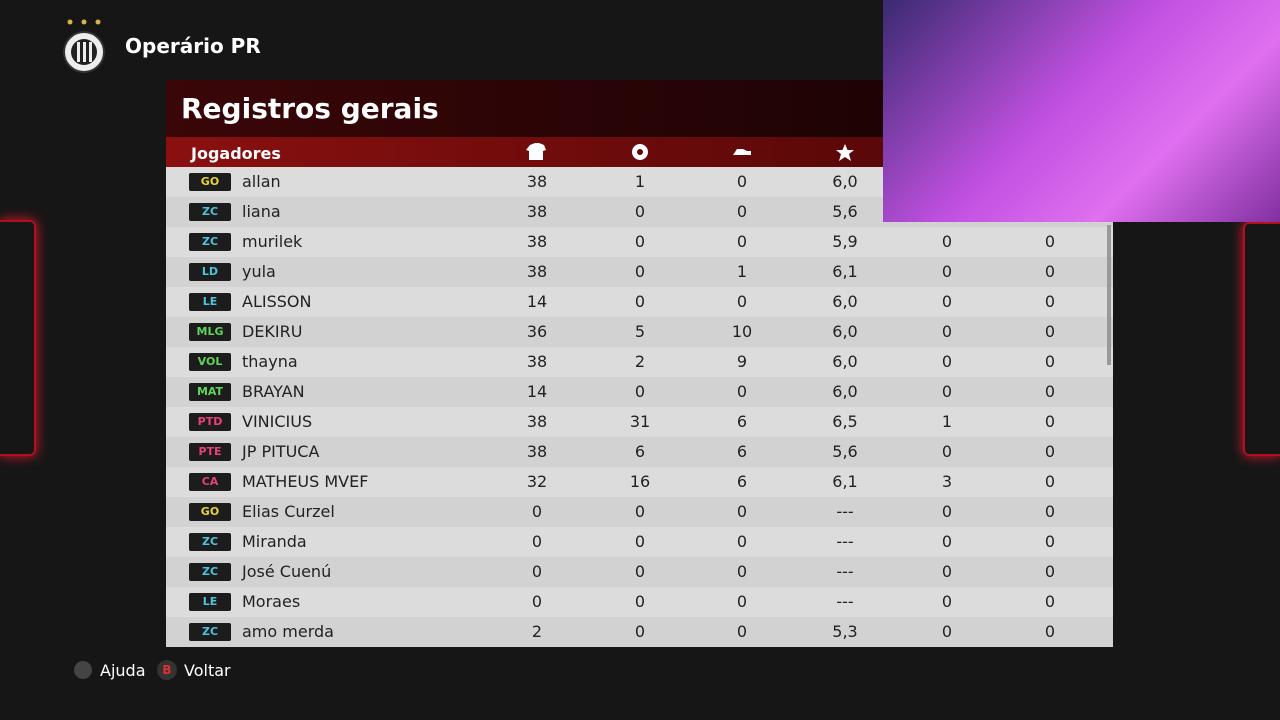  Describe the element at coordinates (84, 46) in the screenshot. I see `team-crest` at that location.